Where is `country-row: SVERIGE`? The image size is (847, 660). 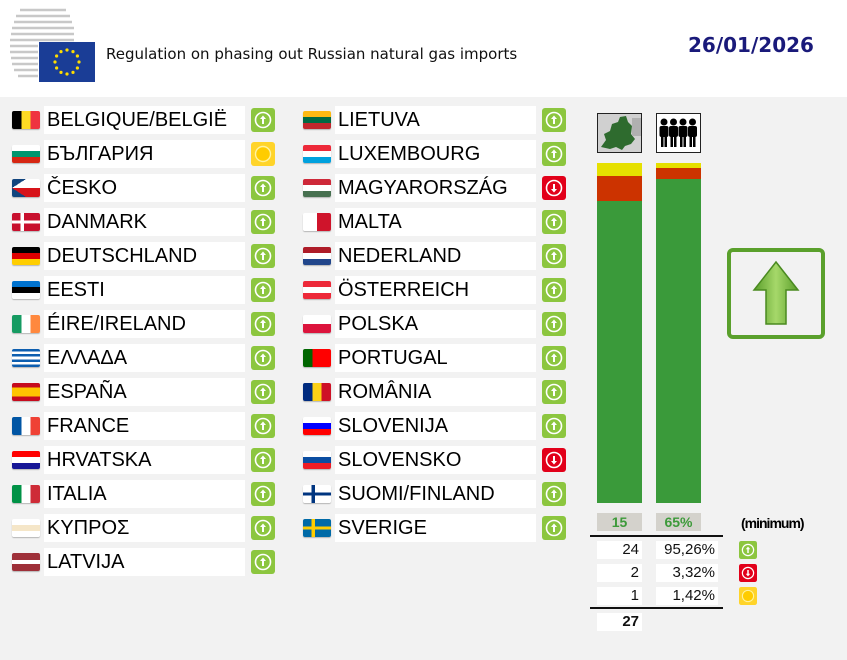 country-row: SVERIGE is located at coordinates (435, 528).